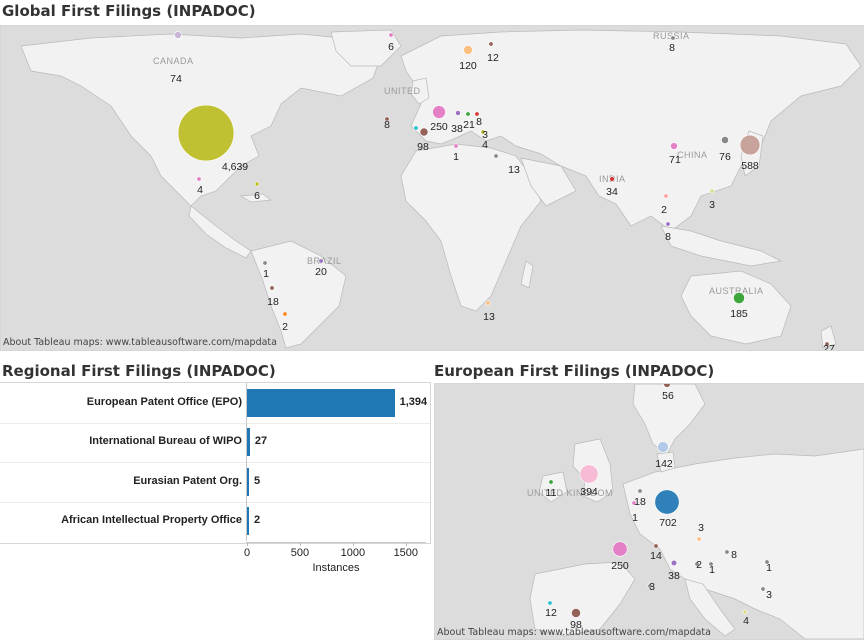  What do you see at coordinates (589, 492) in the screenshot?
I see `europe-value-label-2: 394` at bounding box center [589, 492].